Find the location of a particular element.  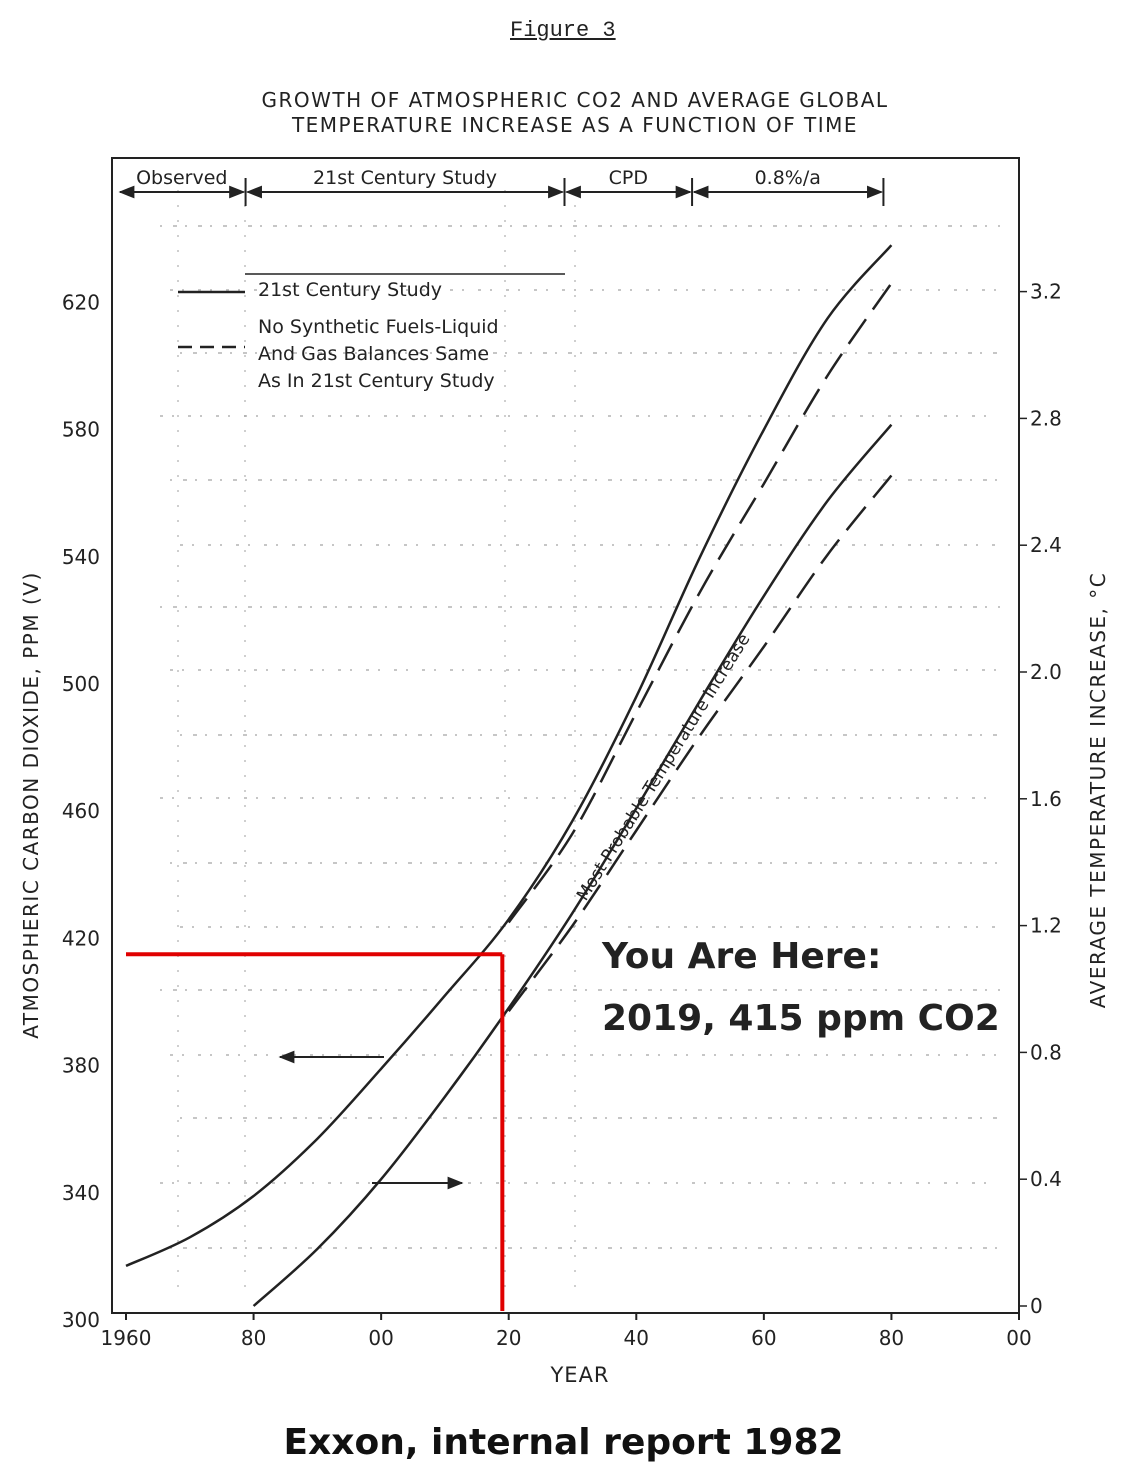

right-tick-label: 1.2 is located at coordinates (1046, 926).